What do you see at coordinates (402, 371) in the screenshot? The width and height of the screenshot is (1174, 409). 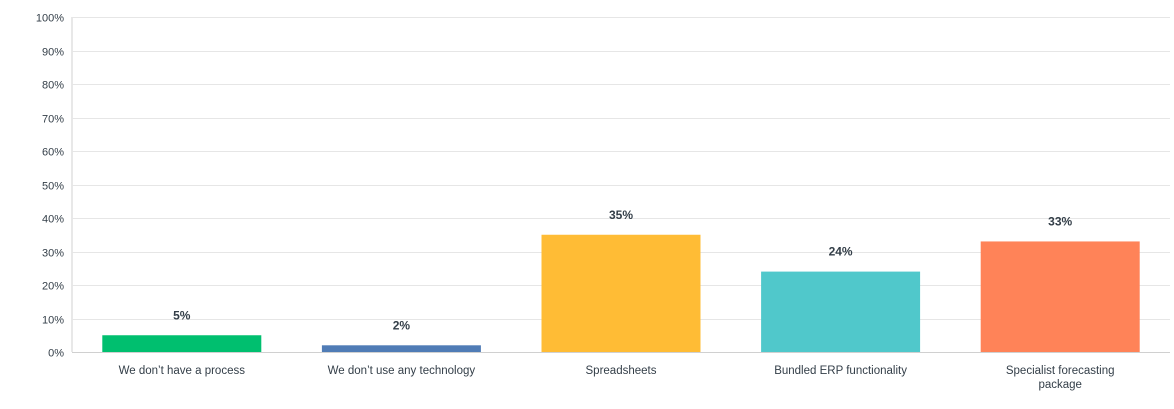 I see `category-label: We don’t use any technology` at bounding box center [402, 371].